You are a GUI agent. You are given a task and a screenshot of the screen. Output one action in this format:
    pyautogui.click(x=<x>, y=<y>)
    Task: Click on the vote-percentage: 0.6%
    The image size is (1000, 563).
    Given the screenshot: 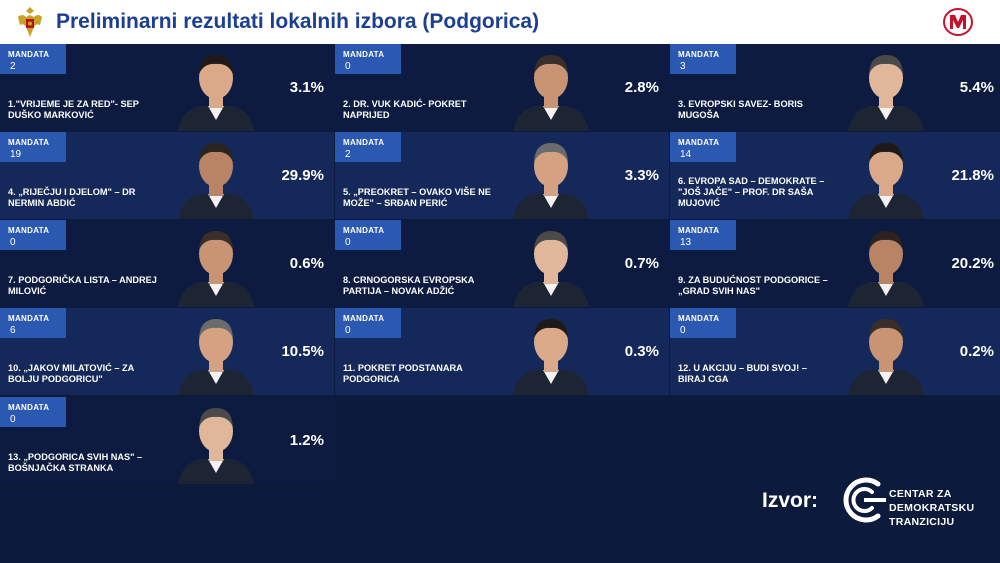 What is the action you would take?
    pyautogui.click(x=306, y=263)
    